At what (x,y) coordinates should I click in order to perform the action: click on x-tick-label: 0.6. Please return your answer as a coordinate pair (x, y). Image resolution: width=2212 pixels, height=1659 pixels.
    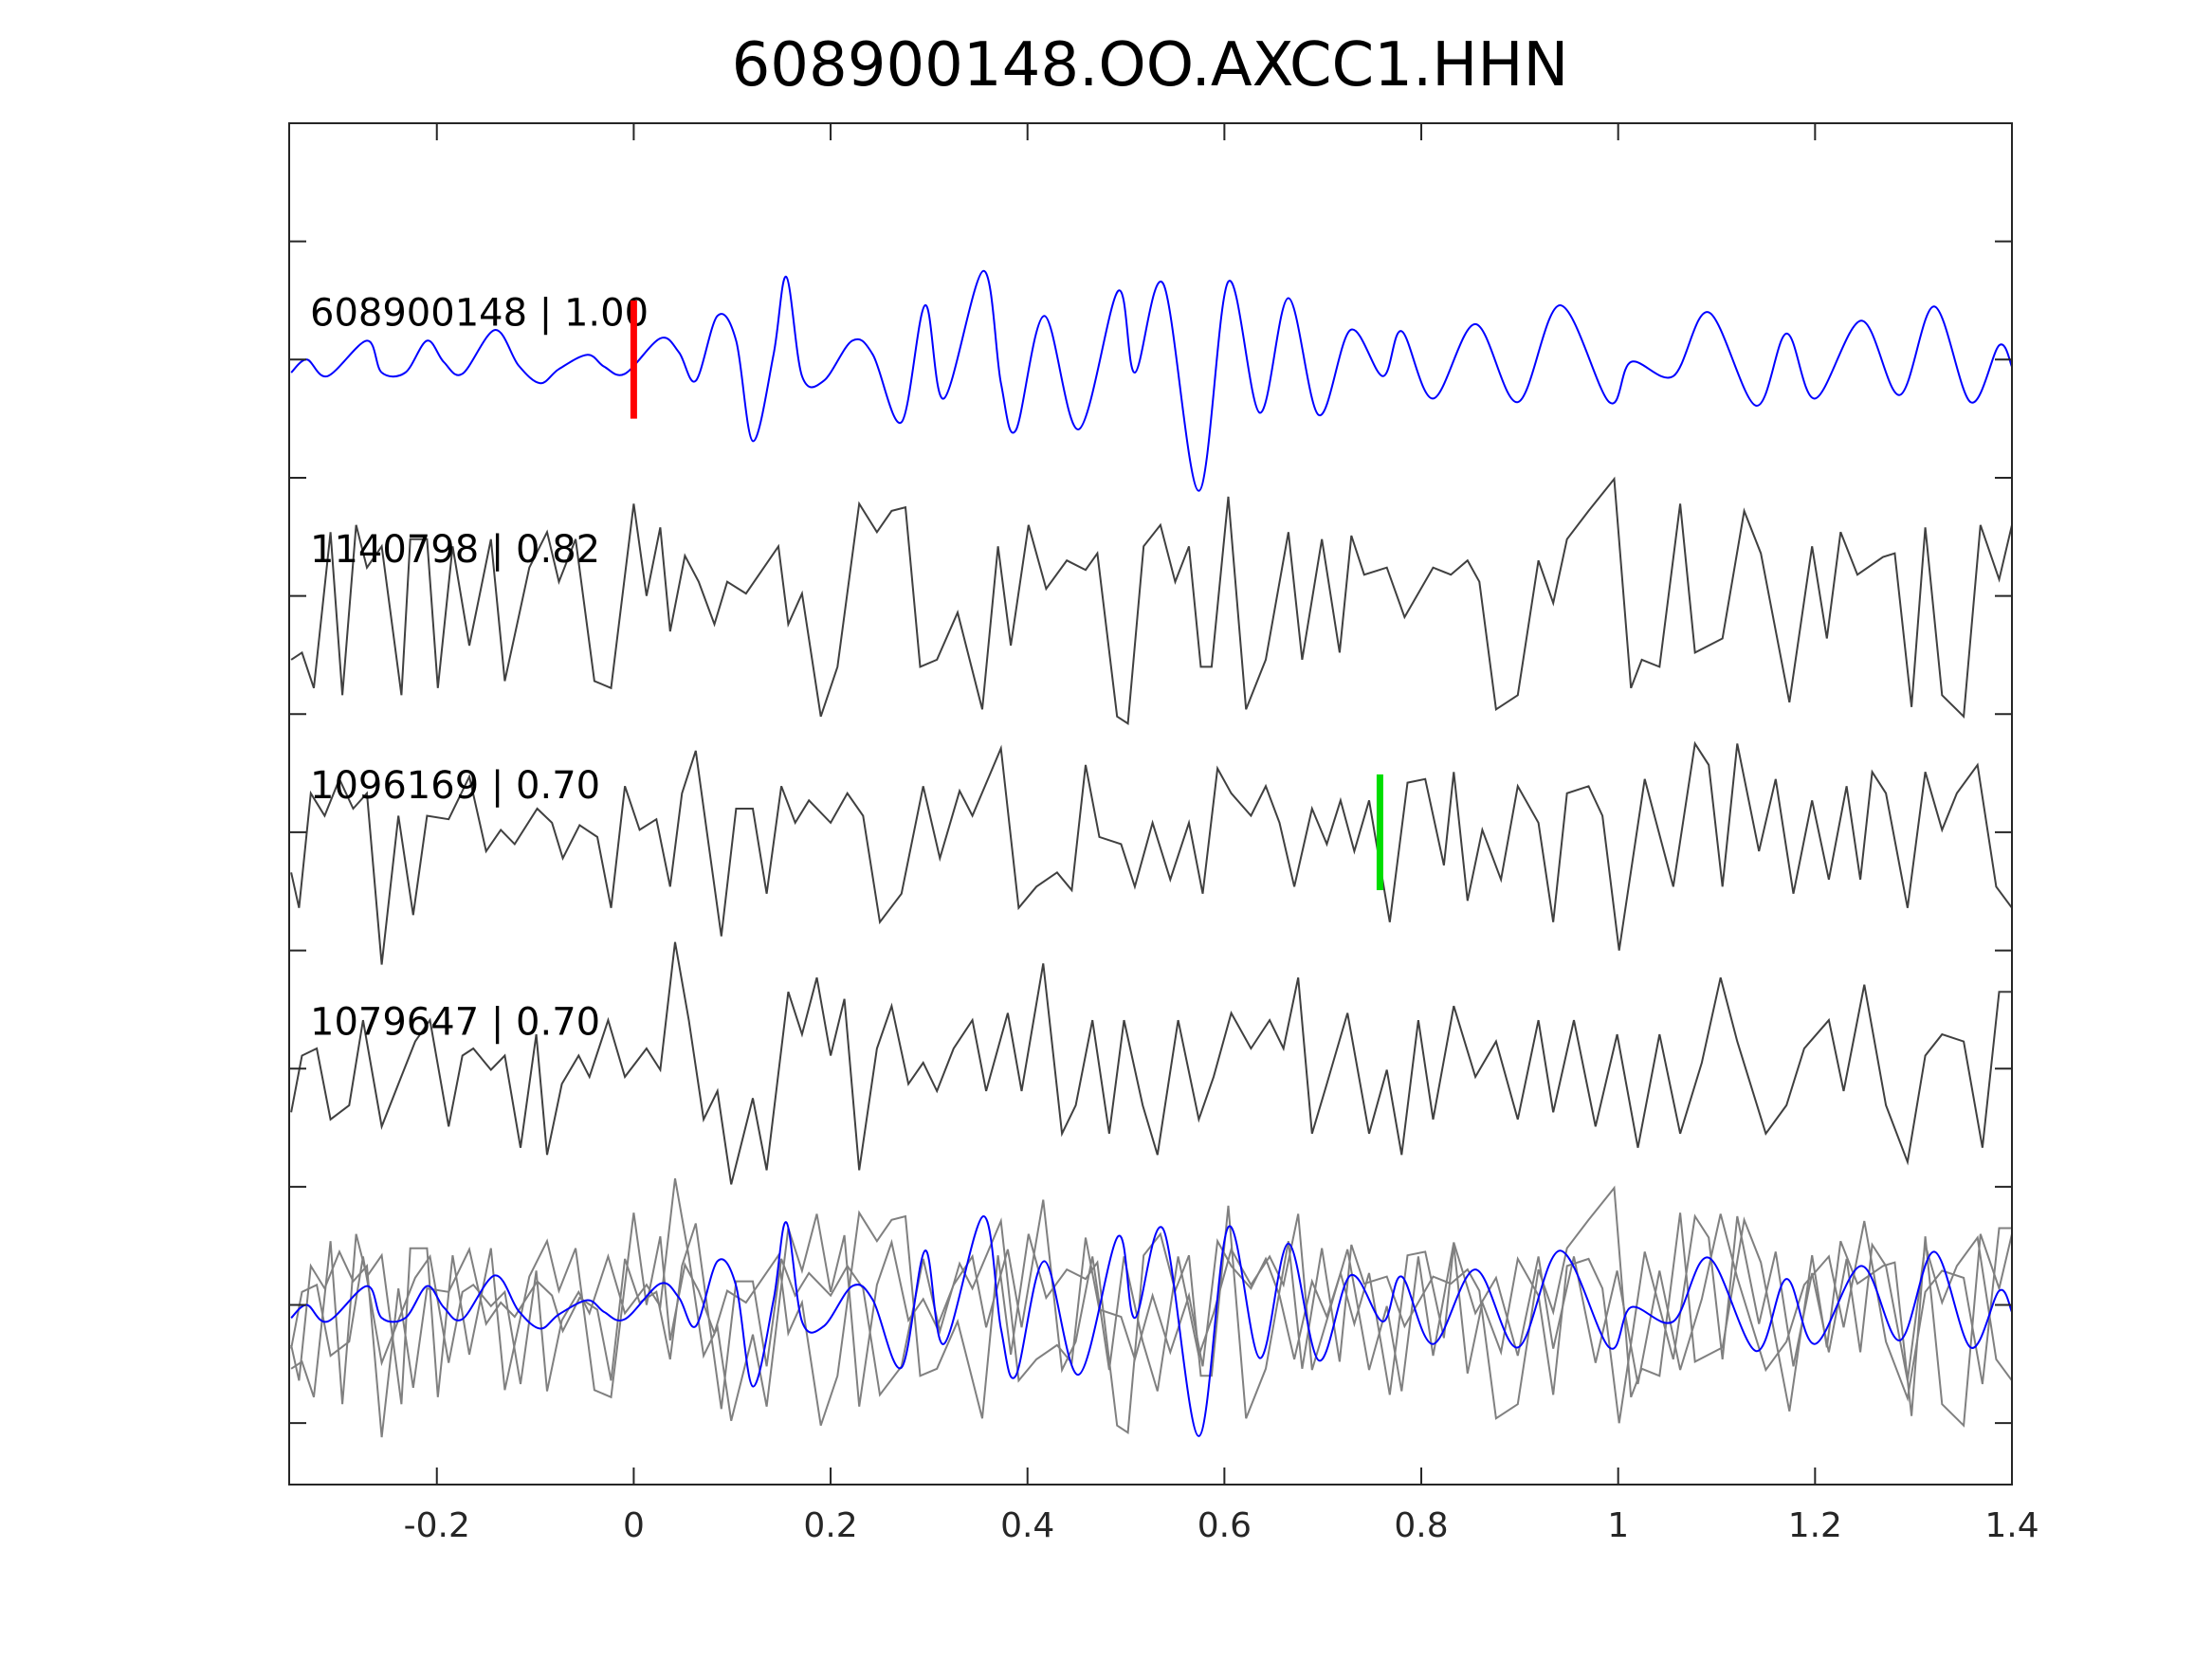
    Looking at the image, I should click on (1224, 1525).